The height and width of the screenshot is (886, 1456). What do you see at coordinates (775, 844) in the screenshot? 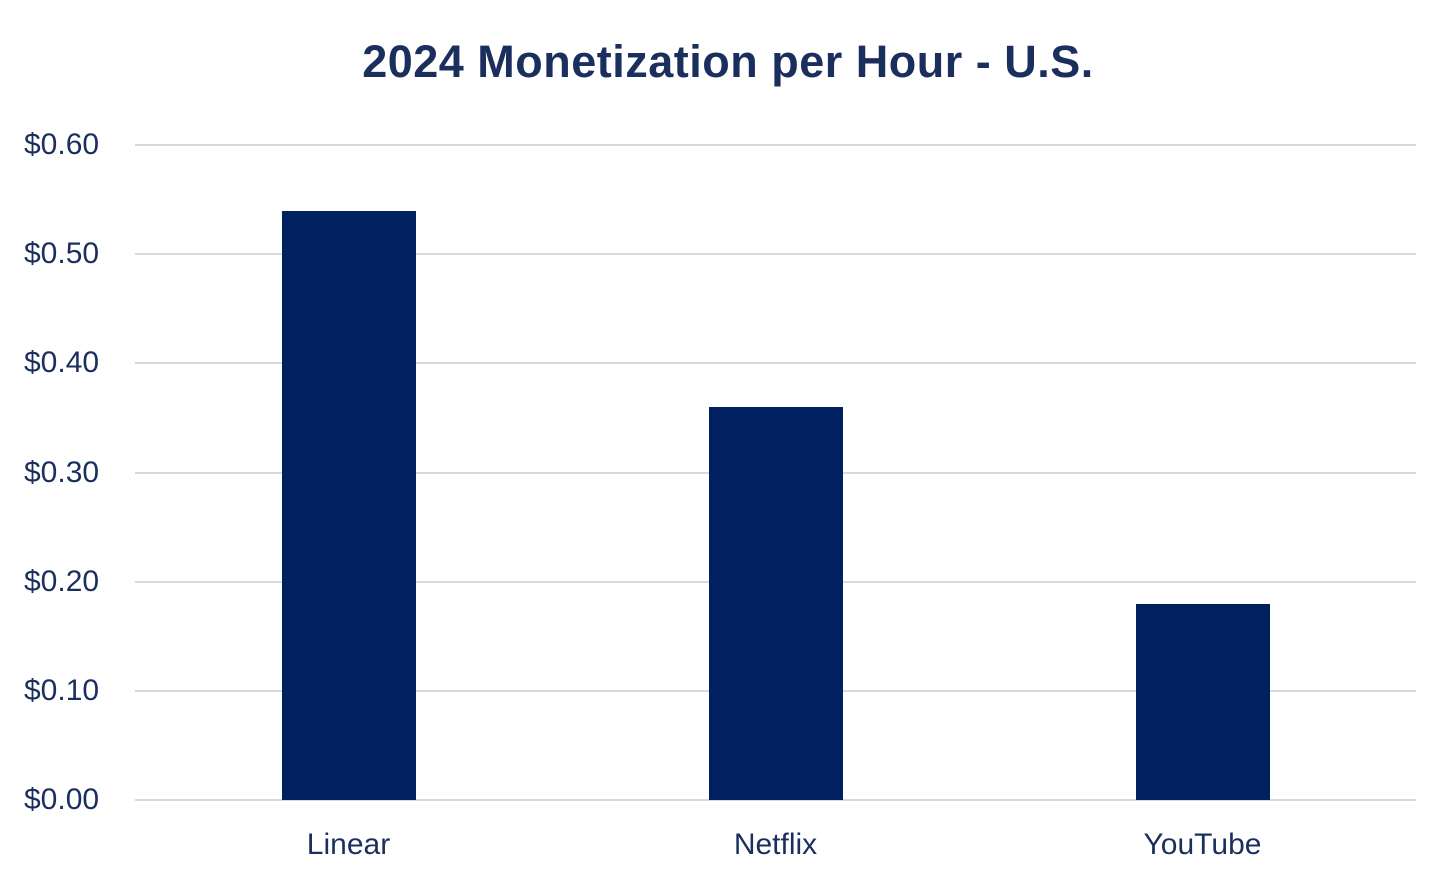
I see `x-label-netflix: Netflix` at bounding box center [775, 844].